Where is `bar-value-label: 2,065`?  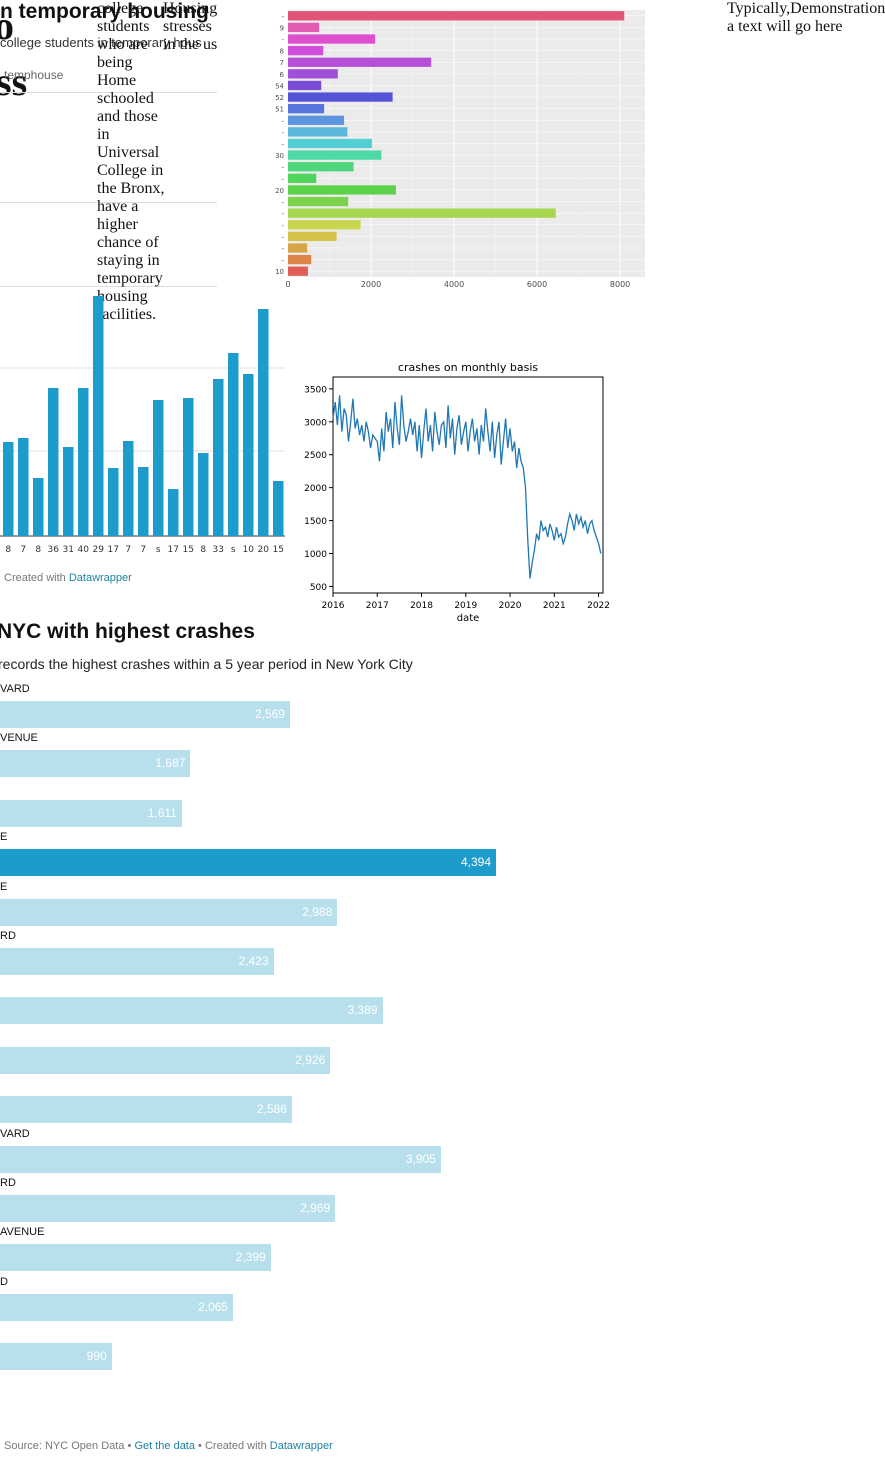
bar-value-label: 2,065 is located at coordinates (213, 1306).